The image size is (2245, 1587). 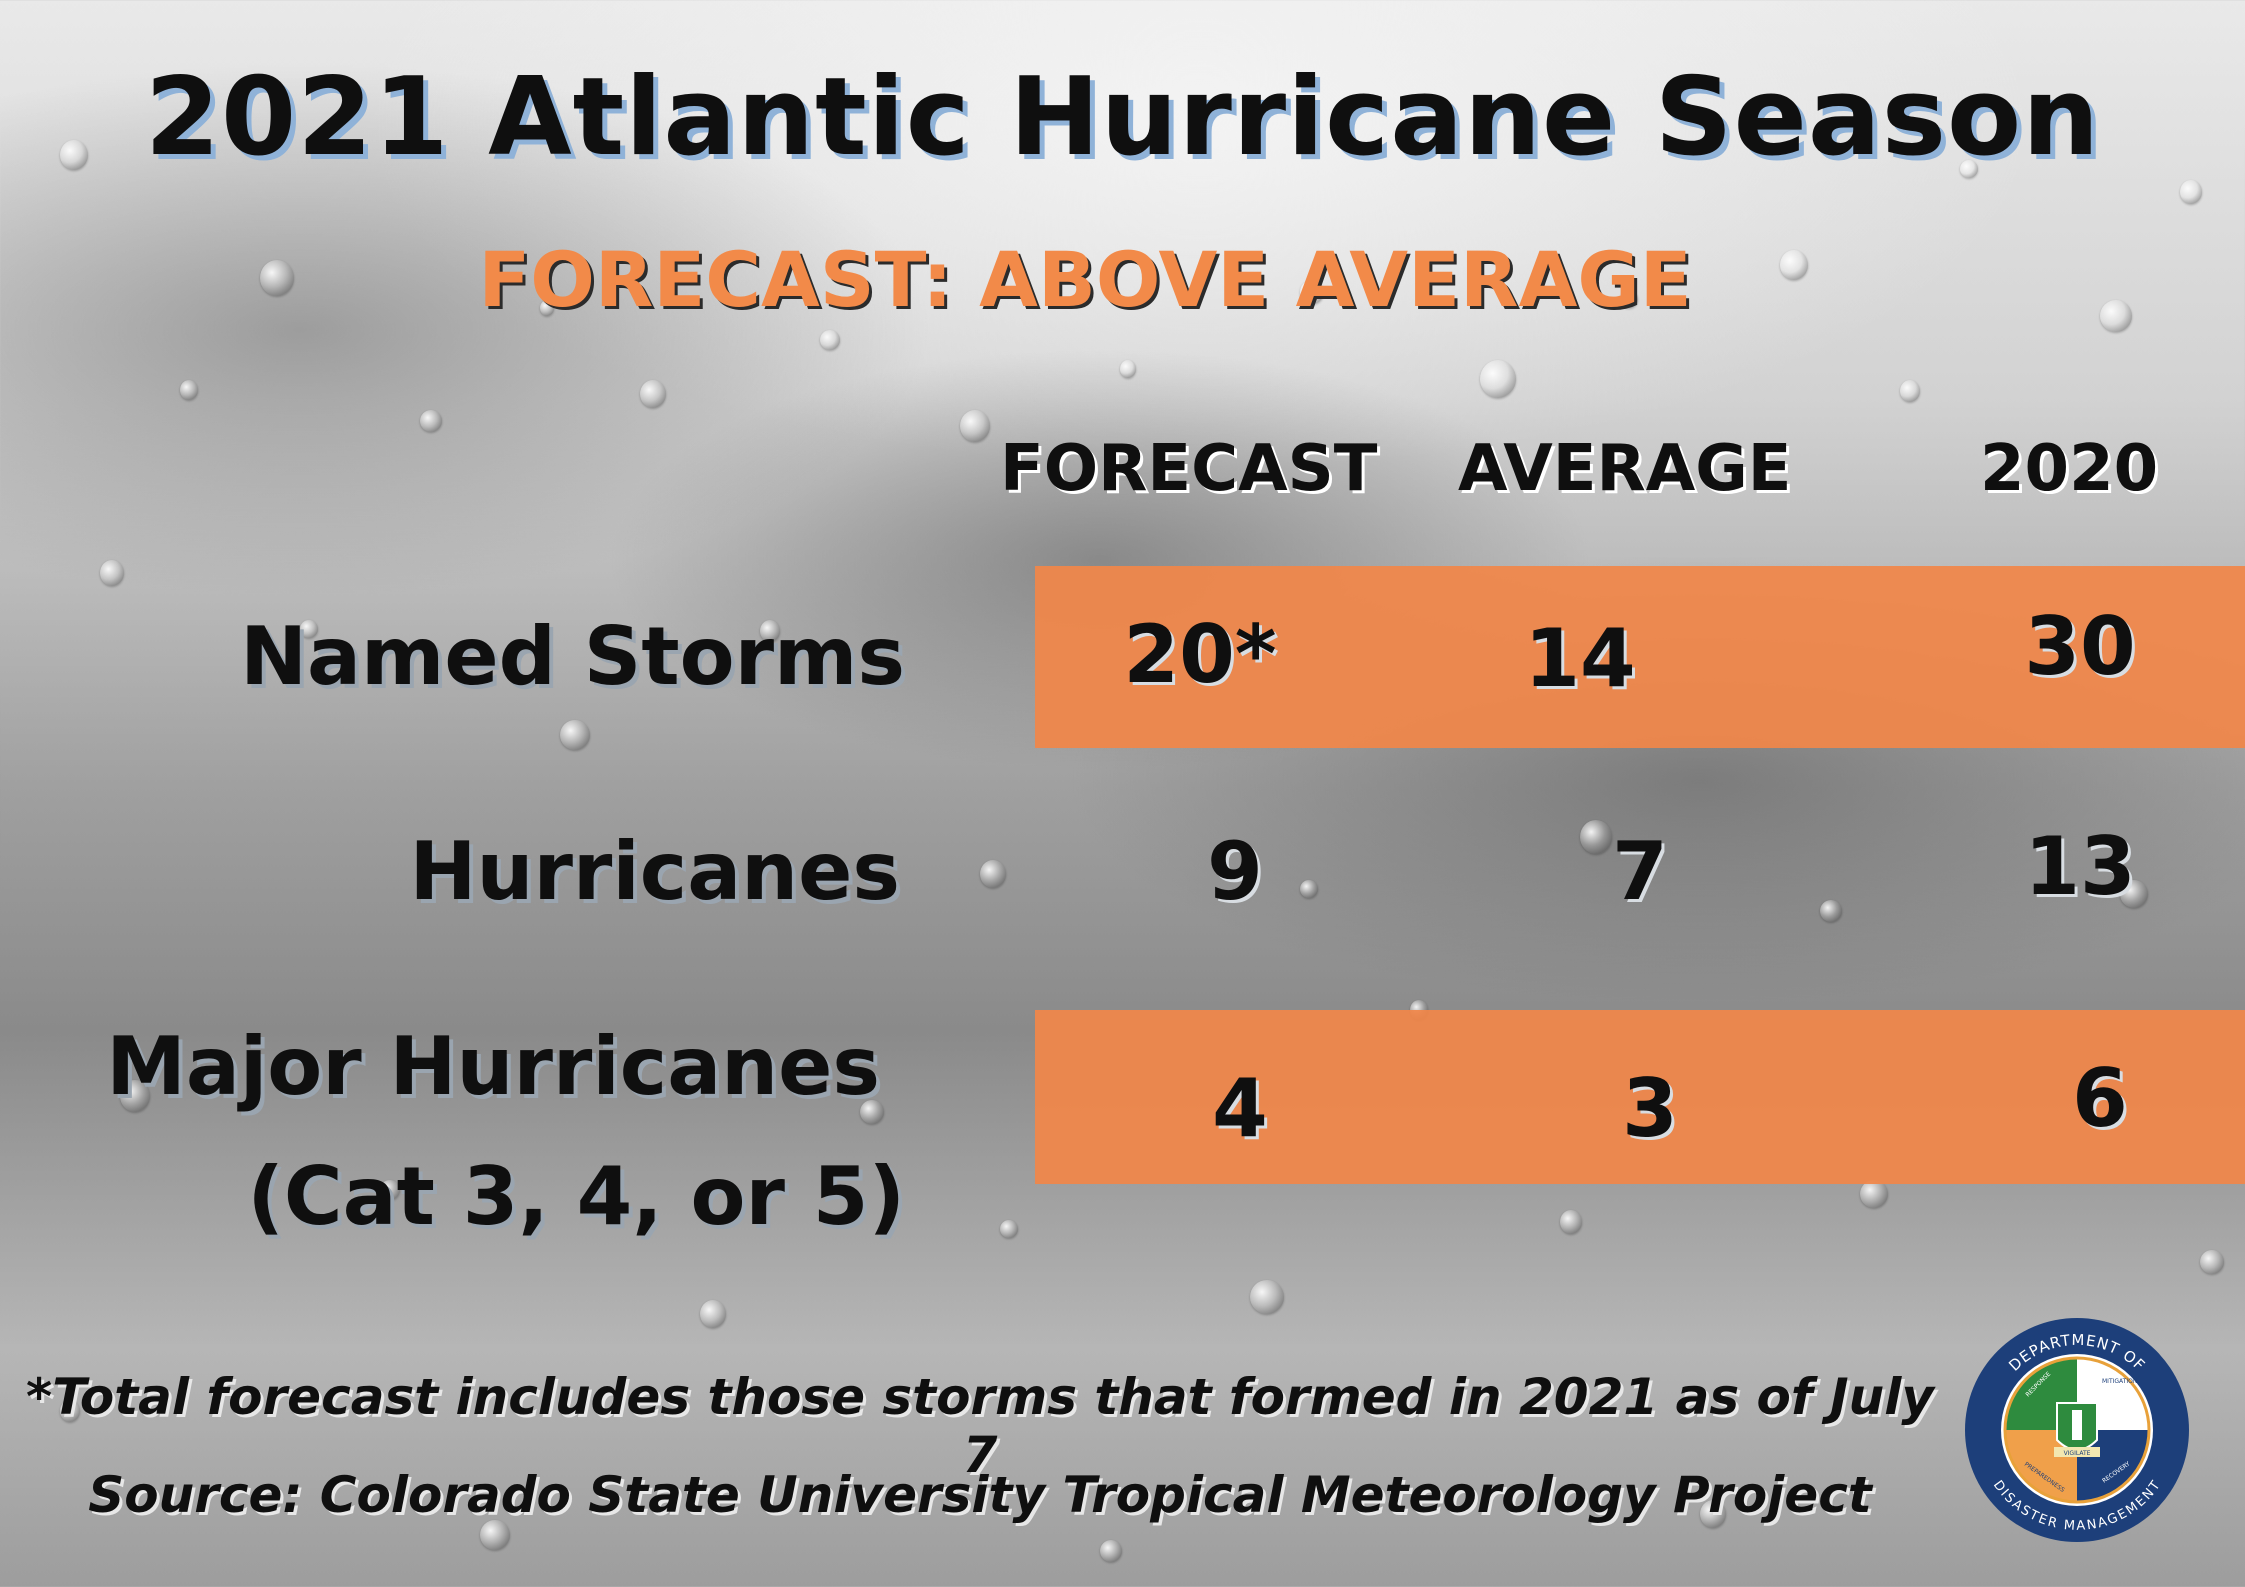 What do you see at coordinates (2119, 1381) in the screenshot?
I see `svg-text: MITIGATION` at bounding box center [2119, 1381].